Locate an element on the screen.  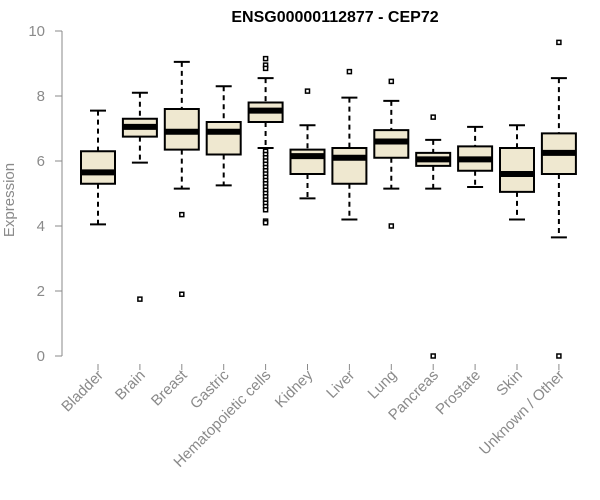
y-tick-label: 8 is located at coordinates (41, 96).